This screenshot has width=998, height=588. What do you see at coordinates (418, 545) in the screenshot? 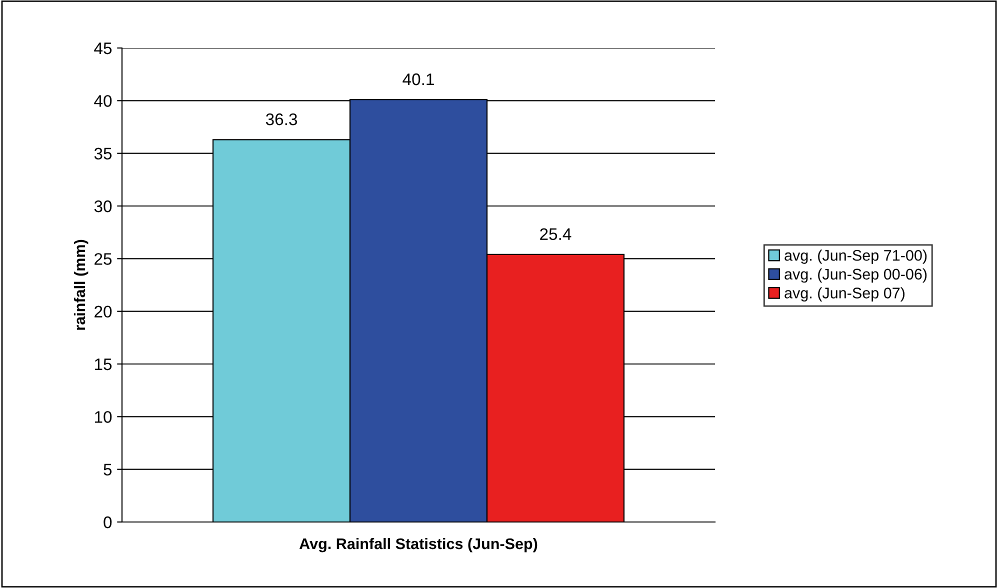
I see `x-axis-title: Avg. Rainfall Statistics (Jun-Sep)` at bounding box center [418, 545].